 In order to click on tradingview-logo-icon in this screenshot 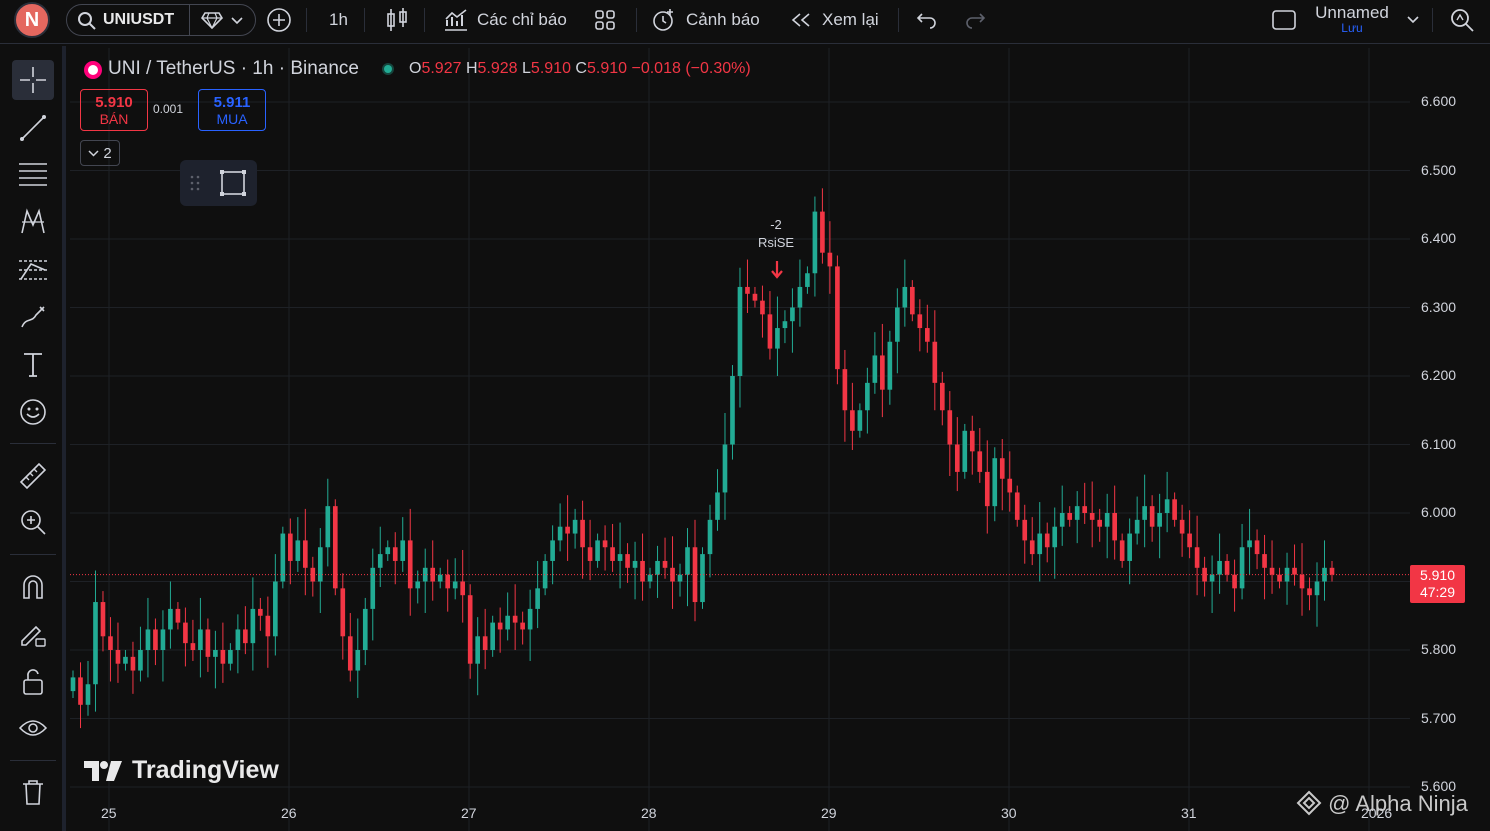, I will do `click(103, 770)`.